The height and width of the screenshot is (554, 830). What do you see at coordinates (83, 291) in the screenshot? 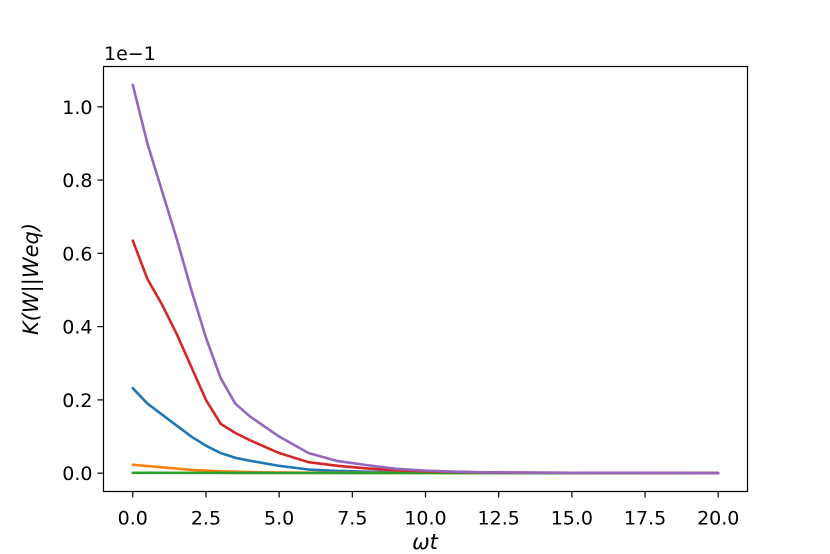
I see `y-axis-ticks: 0.0 0.2 0.4 0.6 0.8 1.0` at bounding box center [83, 291].